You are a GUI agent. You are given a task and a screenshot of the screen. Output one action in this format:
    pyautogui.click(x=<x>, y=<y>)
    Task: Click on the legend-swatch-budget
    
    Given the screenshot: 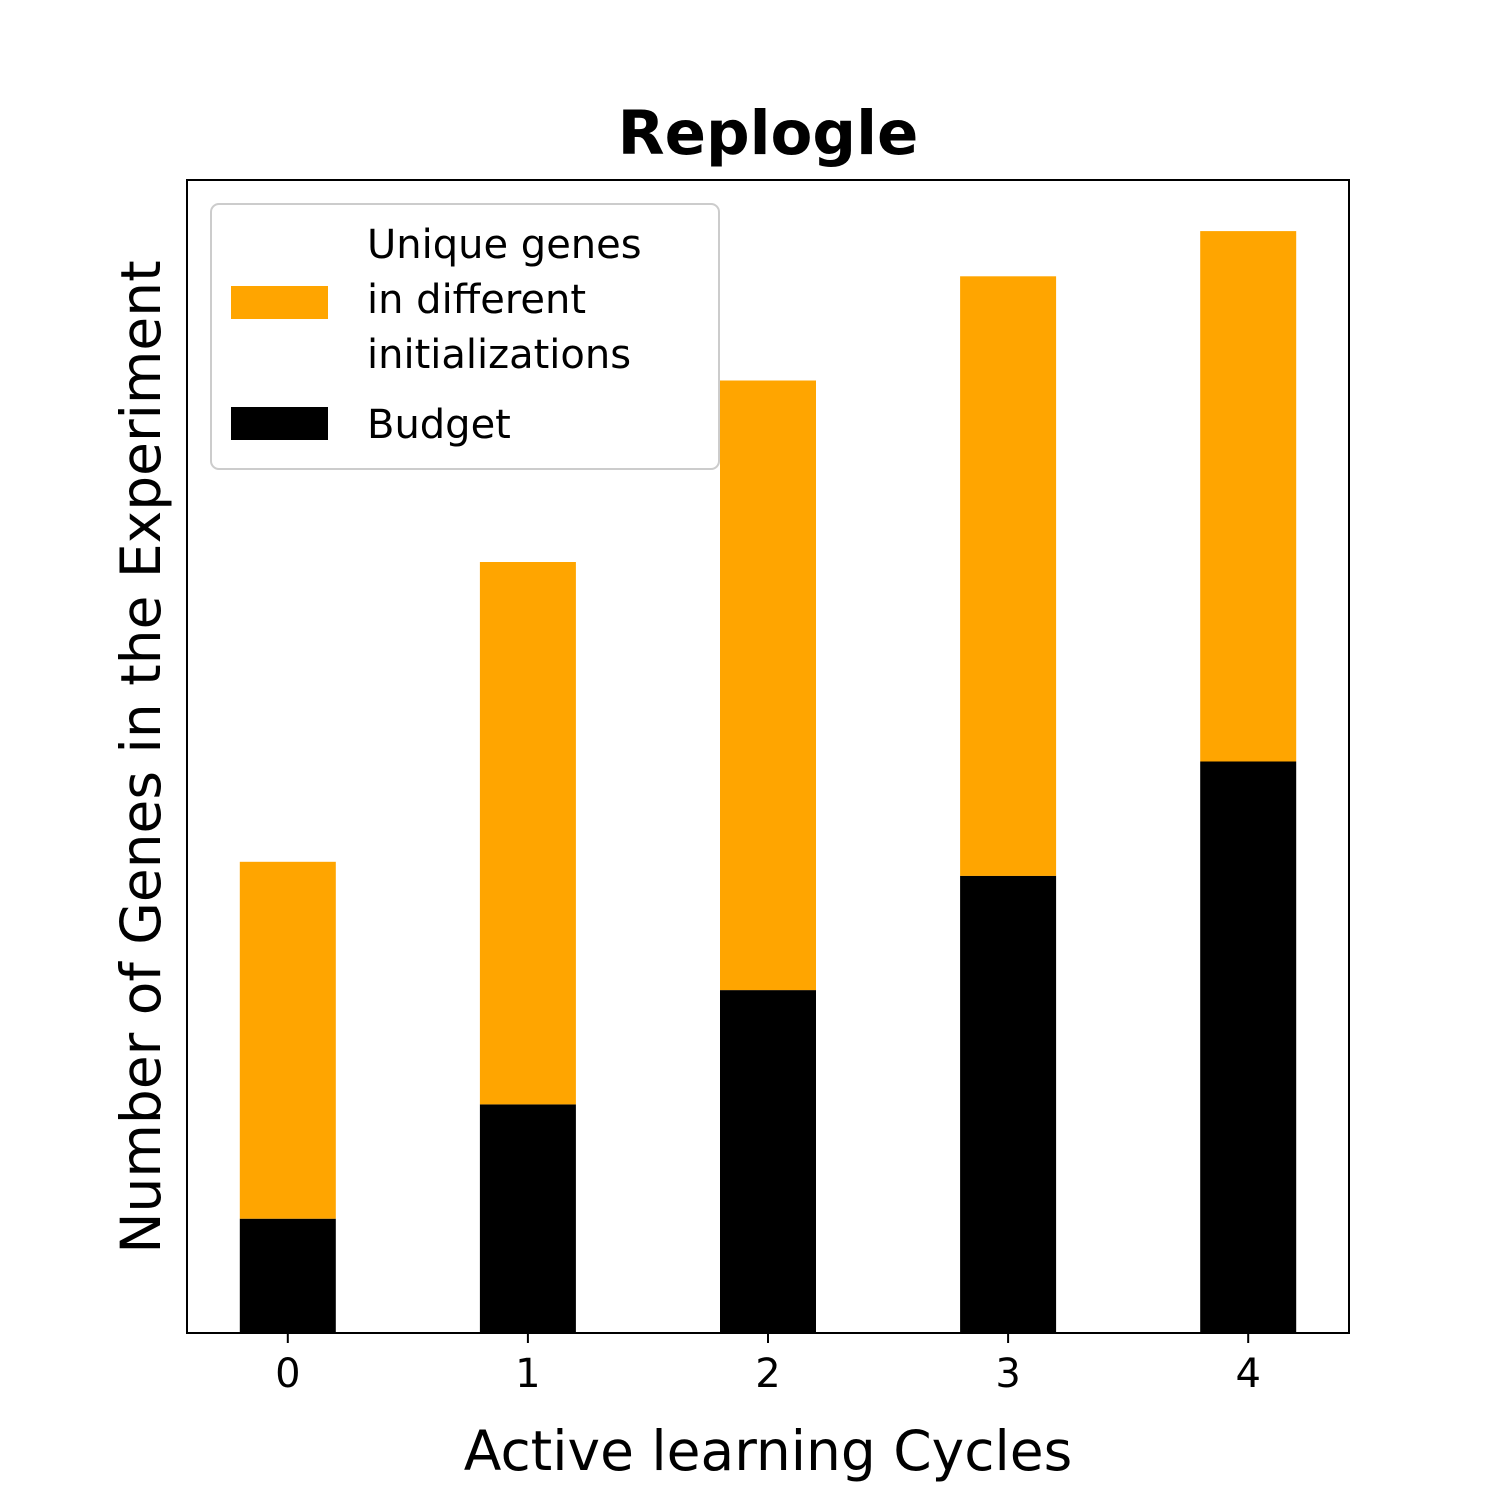 What is the action you would take?
    pyautogui.click(x=279, y=423)
    